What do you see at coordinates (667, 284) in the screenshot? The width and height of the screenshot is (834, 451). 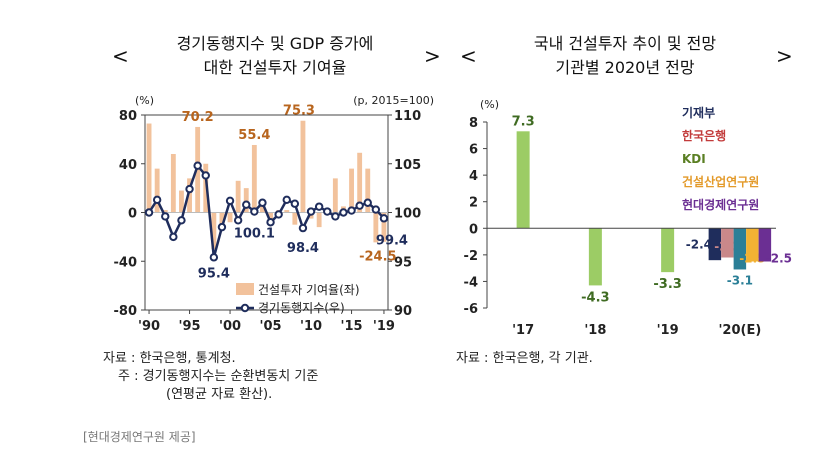 I see `right-chart-value-label: -3.3` at bounding box center [667, 284].